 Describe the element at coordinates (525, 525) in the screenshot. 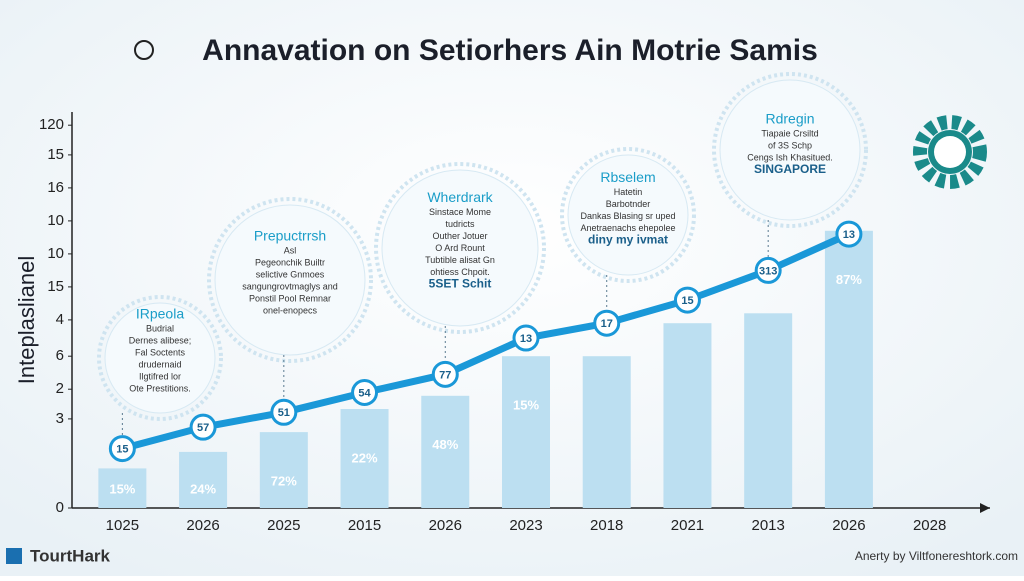

I see `x-tick-label: 2023` at that location.